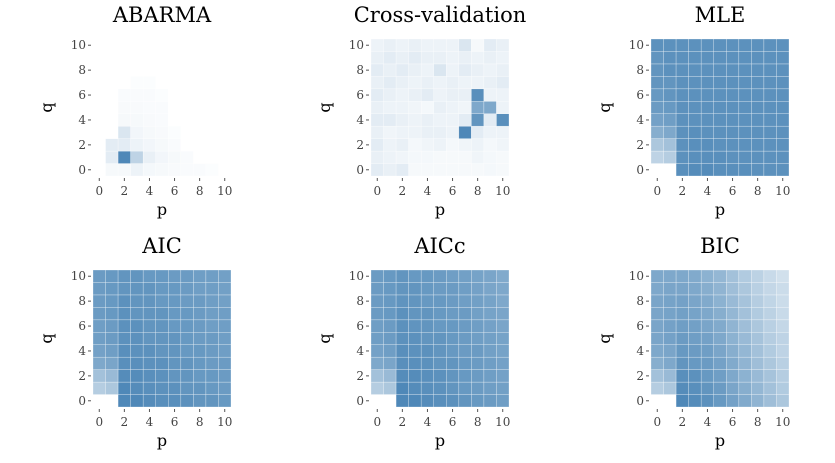 Image resolution: width=835 pixels, height=463 pixels. I want to click on x-axis-label: p, so click(440, 209).